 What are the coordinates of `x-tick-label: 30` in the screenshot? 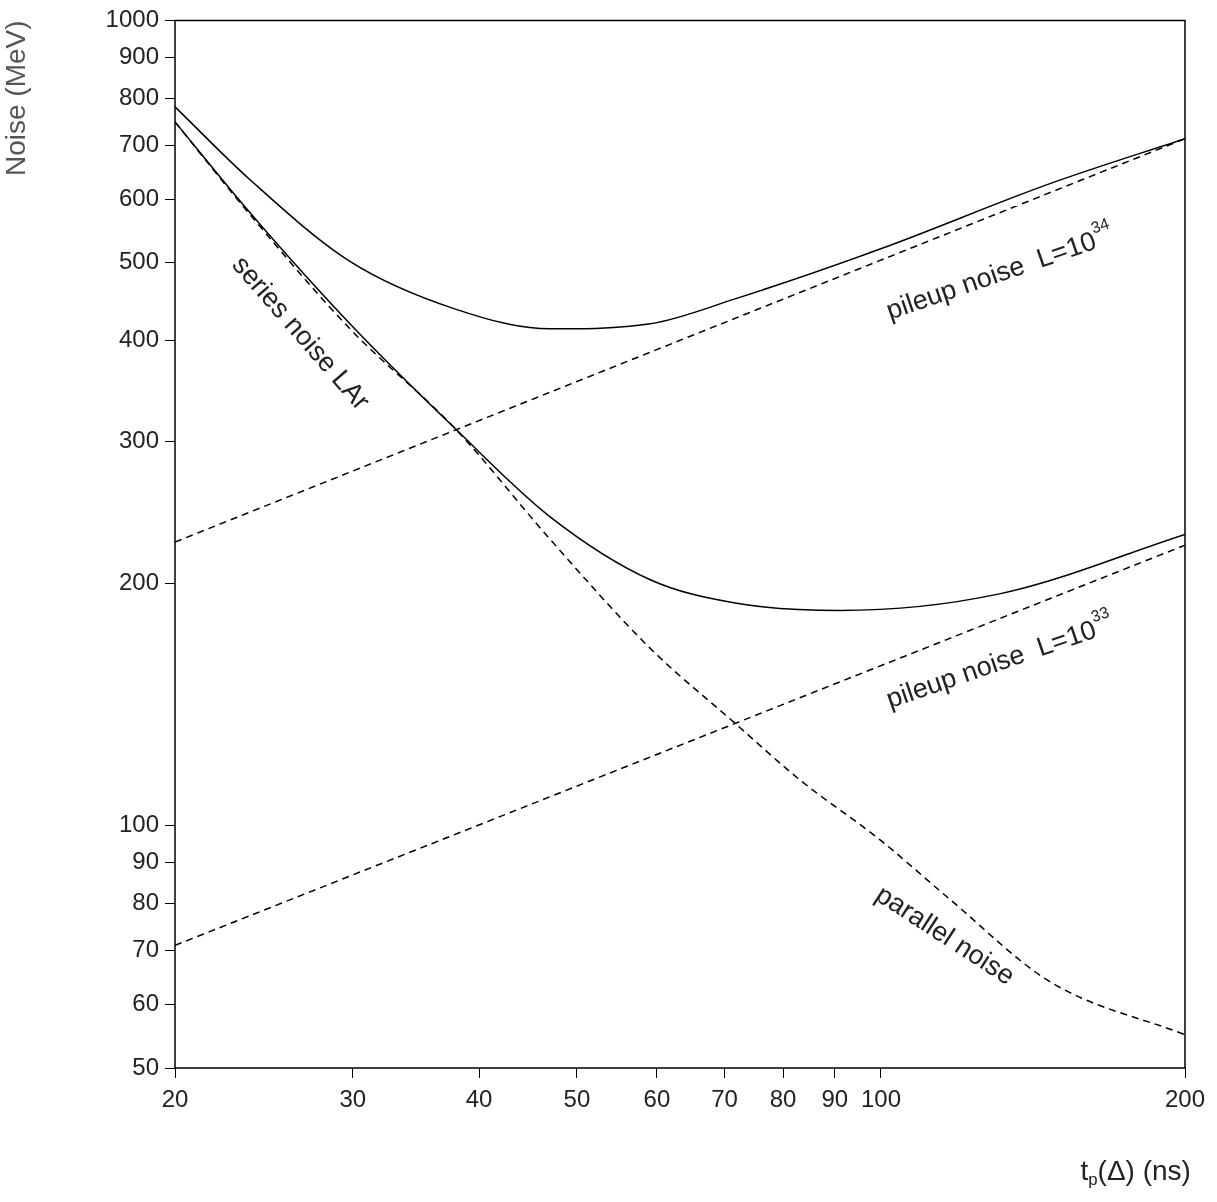 It's located at (353, 1099).